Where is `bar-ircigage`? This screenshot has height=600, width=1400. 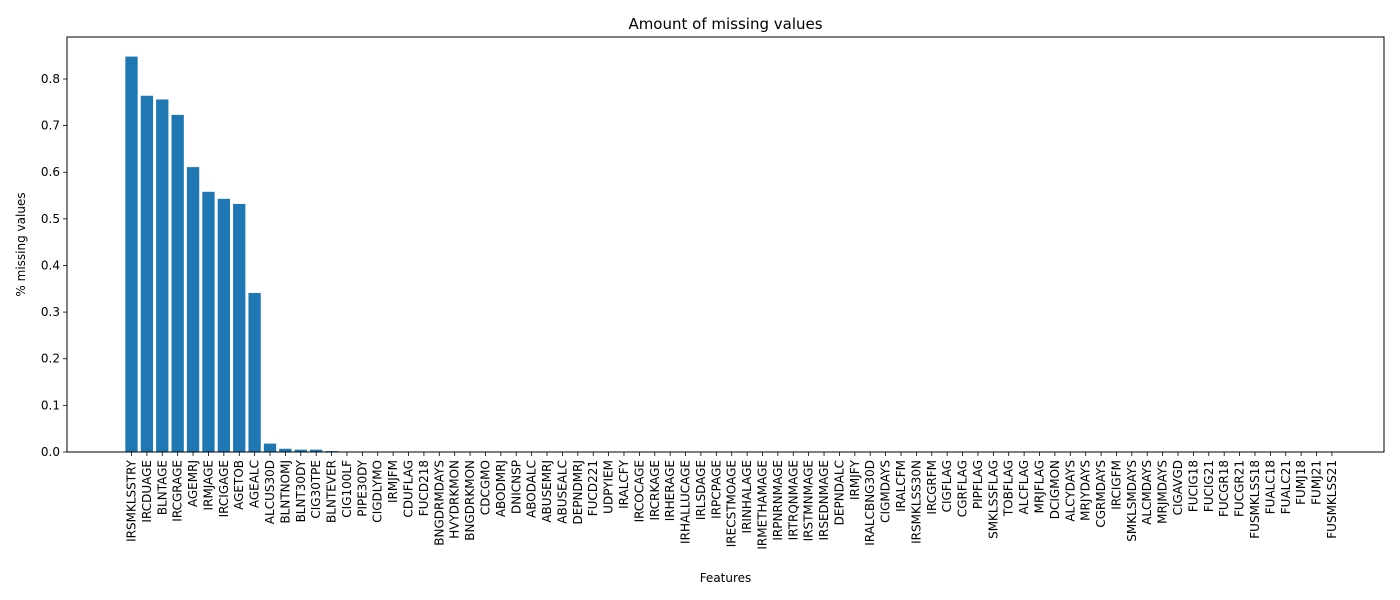 bar-ircigage is located at coordinates (223, 325).